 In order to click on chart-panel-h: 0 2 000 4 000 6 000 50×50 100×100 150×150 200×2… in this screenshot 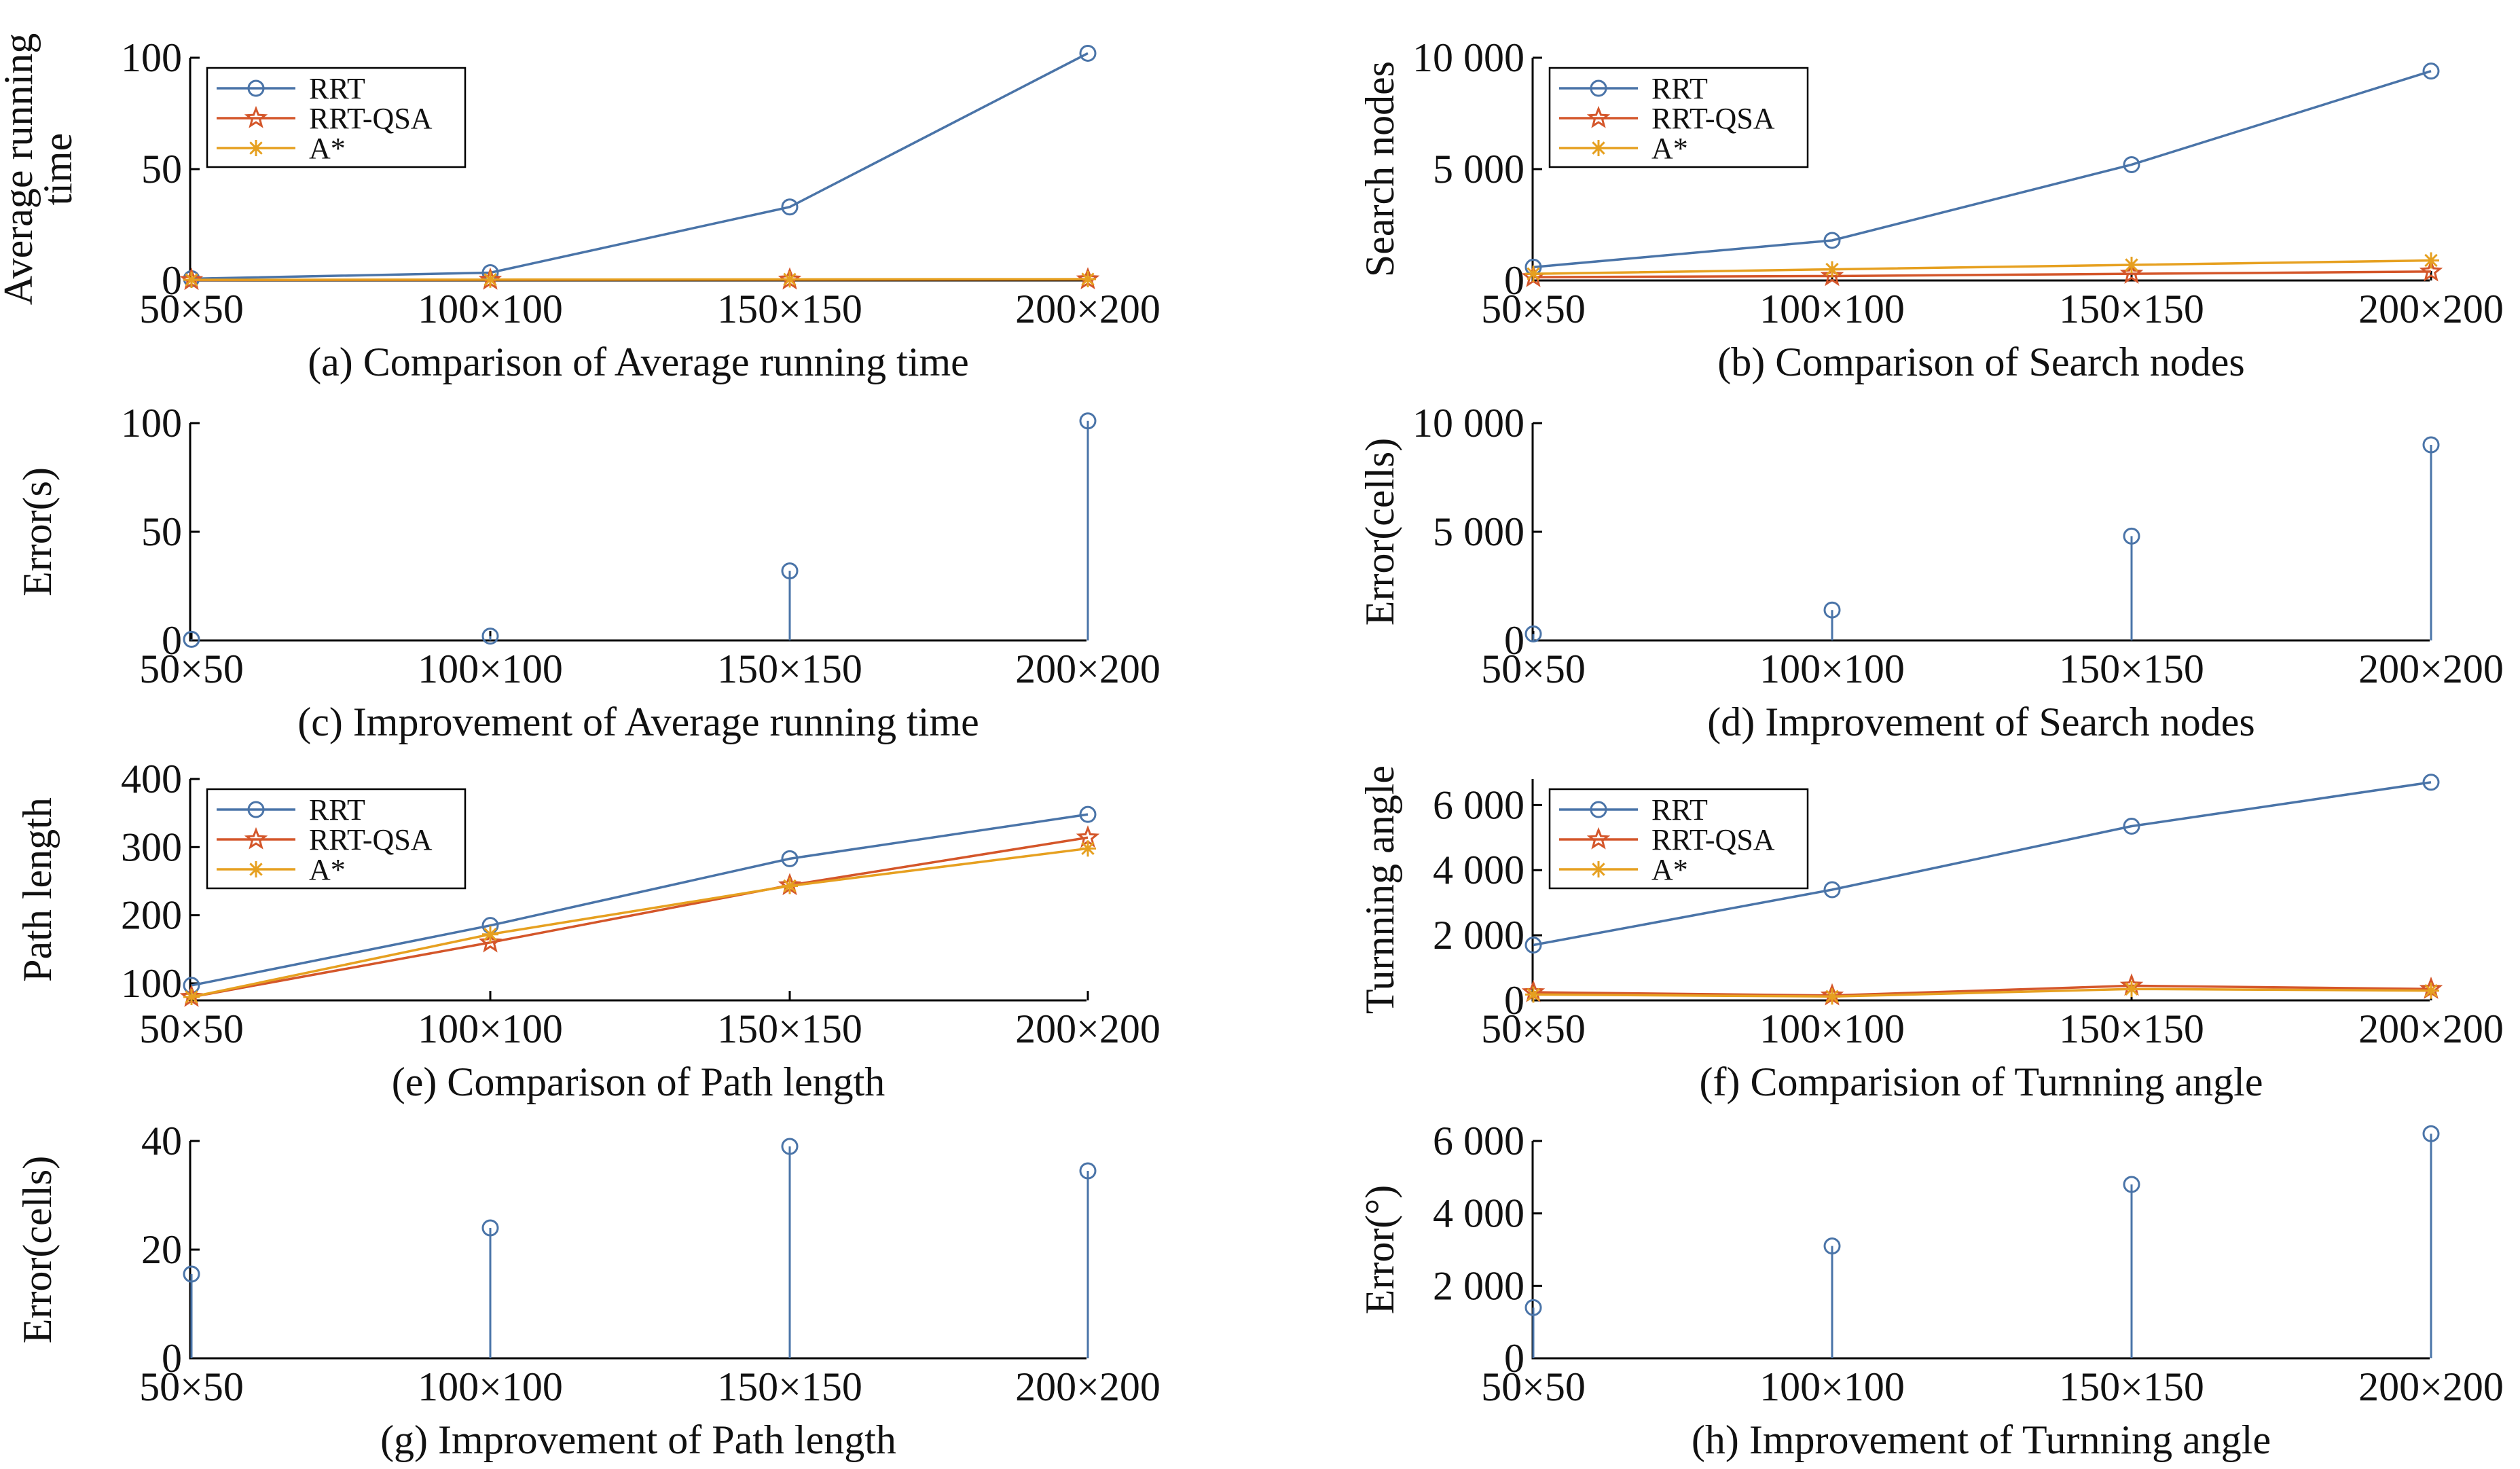, I will do `click(1931, 1290)`.